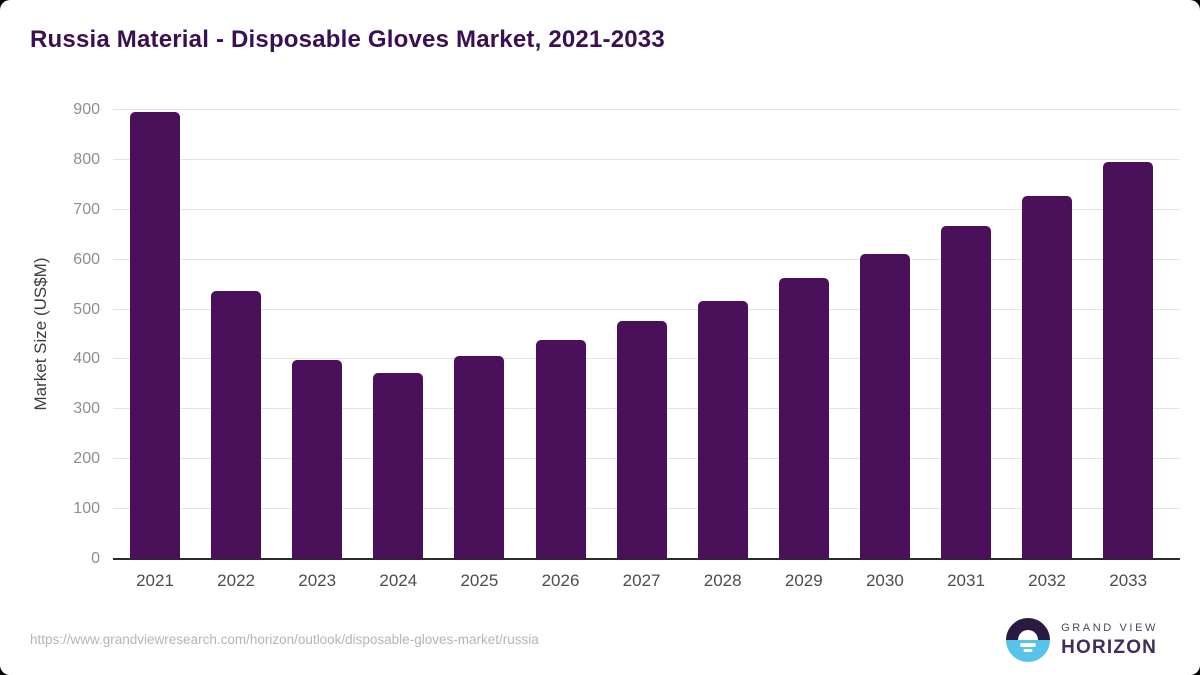  Describe the element at coordinates (966, 580) in the screenshot. I see `x-tick-label-2031: 2031` at that location.